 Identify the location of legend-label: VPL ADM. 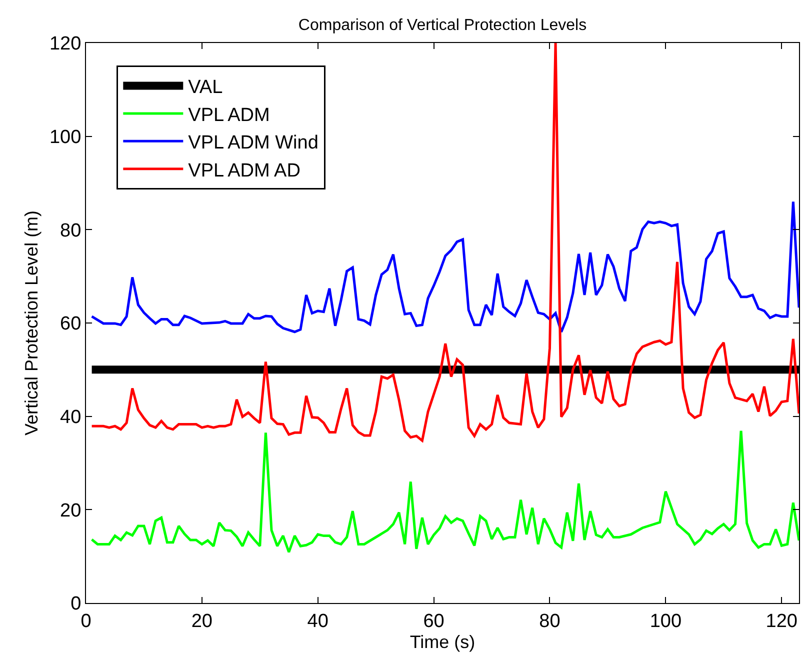
(229, 115).